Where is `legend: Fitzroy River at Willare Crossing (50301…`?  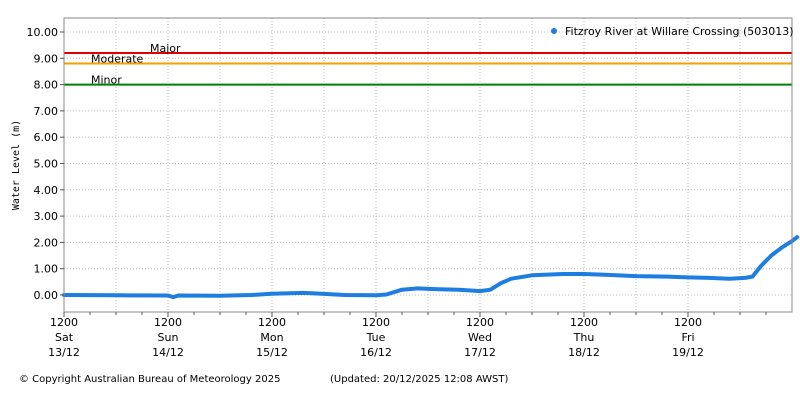 legend: Fitzroy River at Willare Crossing (50301… is located at coordinates (672, 31).